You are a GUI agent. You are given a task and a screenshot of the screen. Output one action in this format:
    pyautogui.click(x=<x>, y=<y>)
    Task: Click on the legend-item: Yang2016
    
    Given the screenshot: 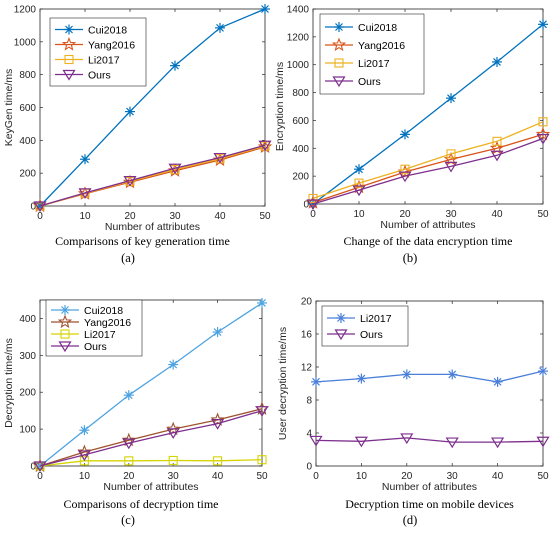 What is the action you would take?
    pyautogui.click(x=365, y=44)
    